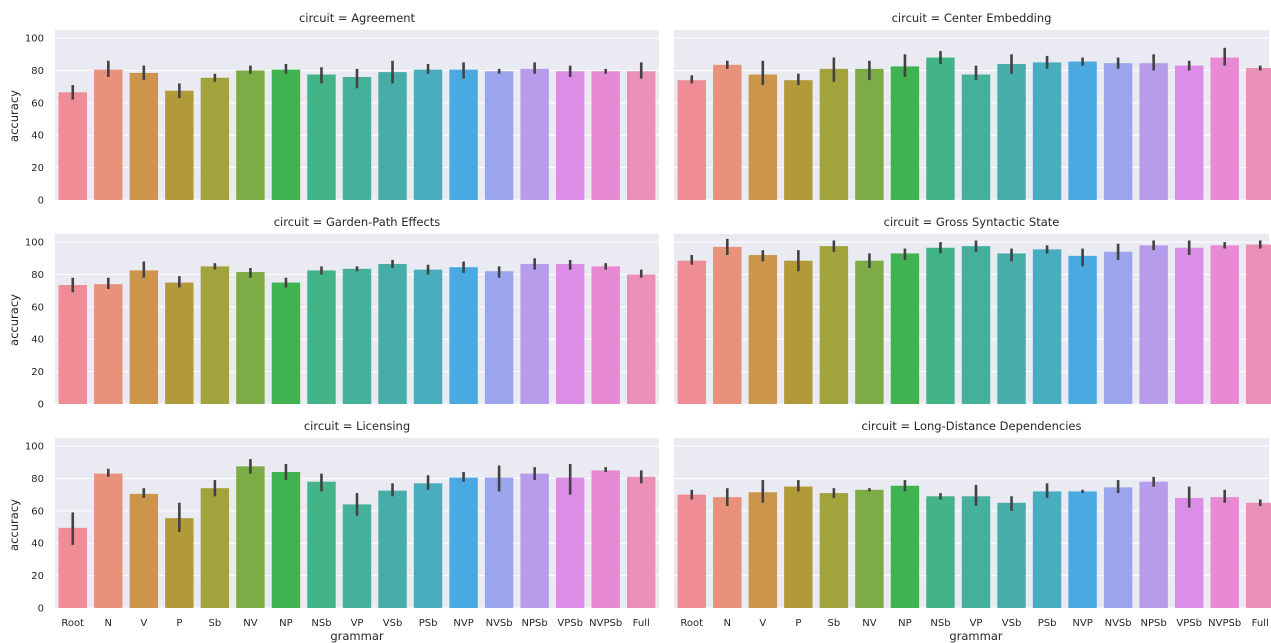  I want to click on panel-title: circuit = Garden-Path Effects, so click(357, 222).